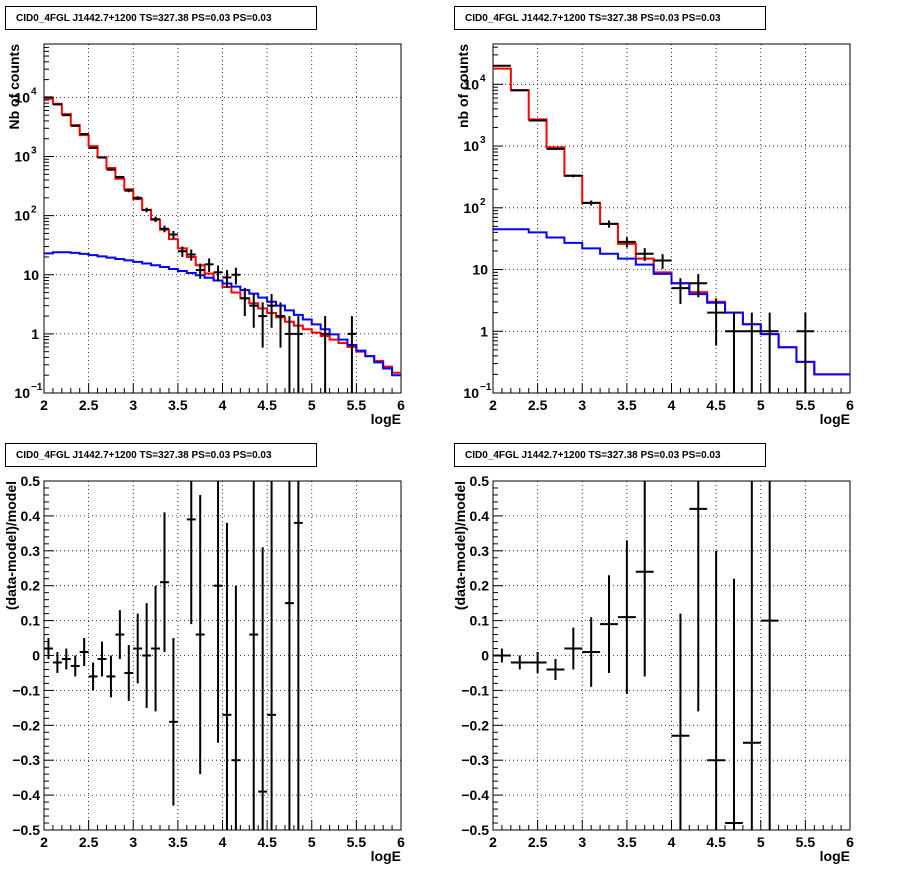 This screenshot has height=875, width=898. Describe the element at coordinates (761, 405) in the screenshot. I see `x-tick-label: 5` at that location.